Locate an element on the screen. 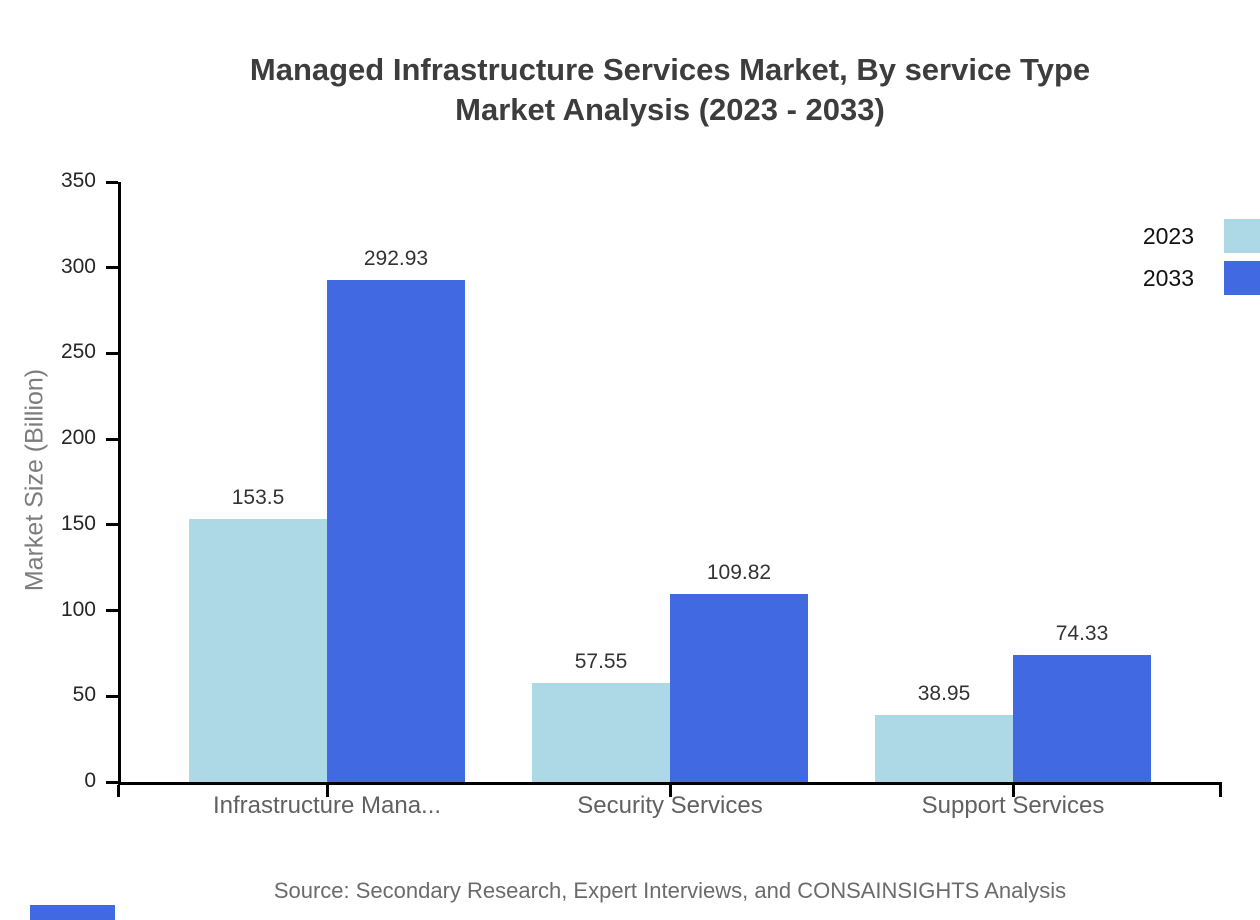  y-tick-label: 100 is located at coordinates (78, 609).